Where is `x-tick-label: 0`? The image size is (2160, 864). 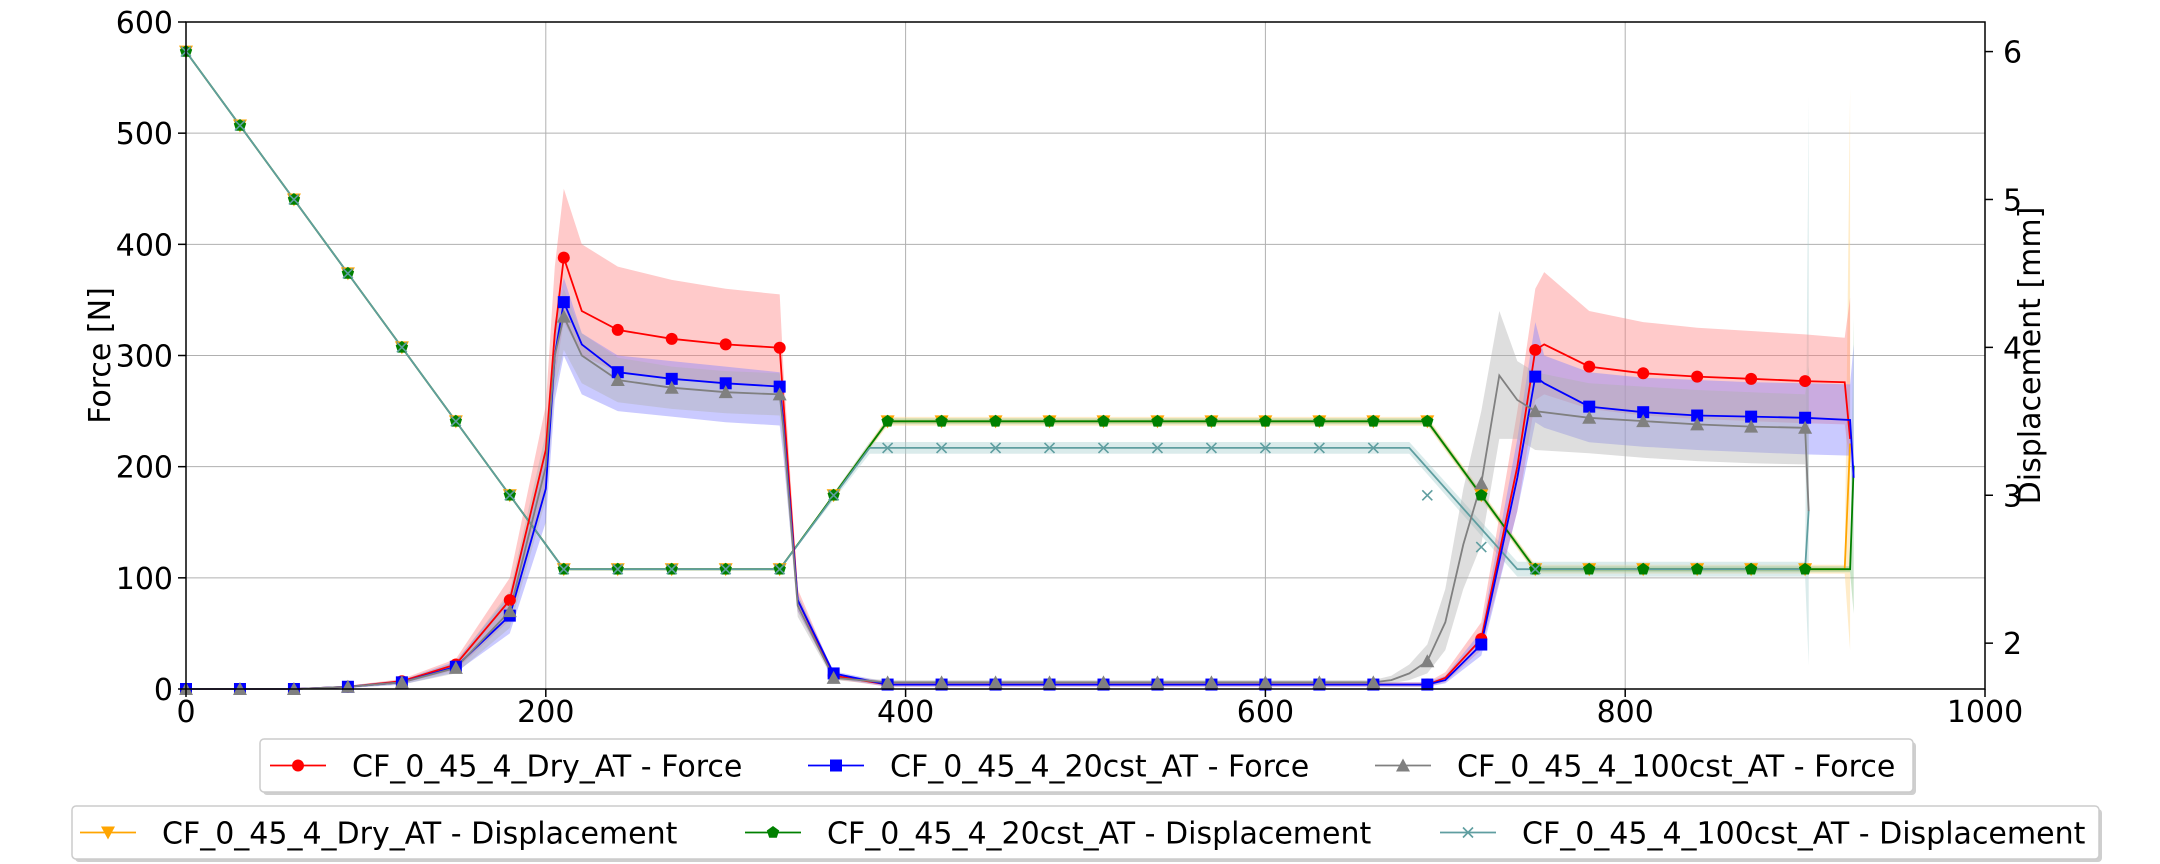 x-tick-label: 0 is located at coordinates (185, 712).